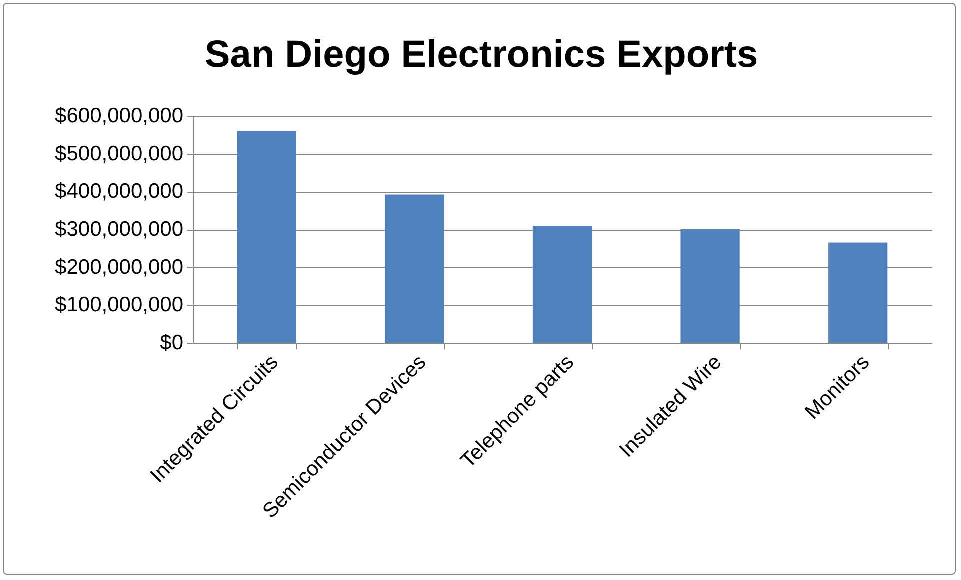 This screenshot has height=580, width=961. Describe the element at coordinates (119, 267) in the screenshot. I see `y-tick-label: $200,000,000` at that location.